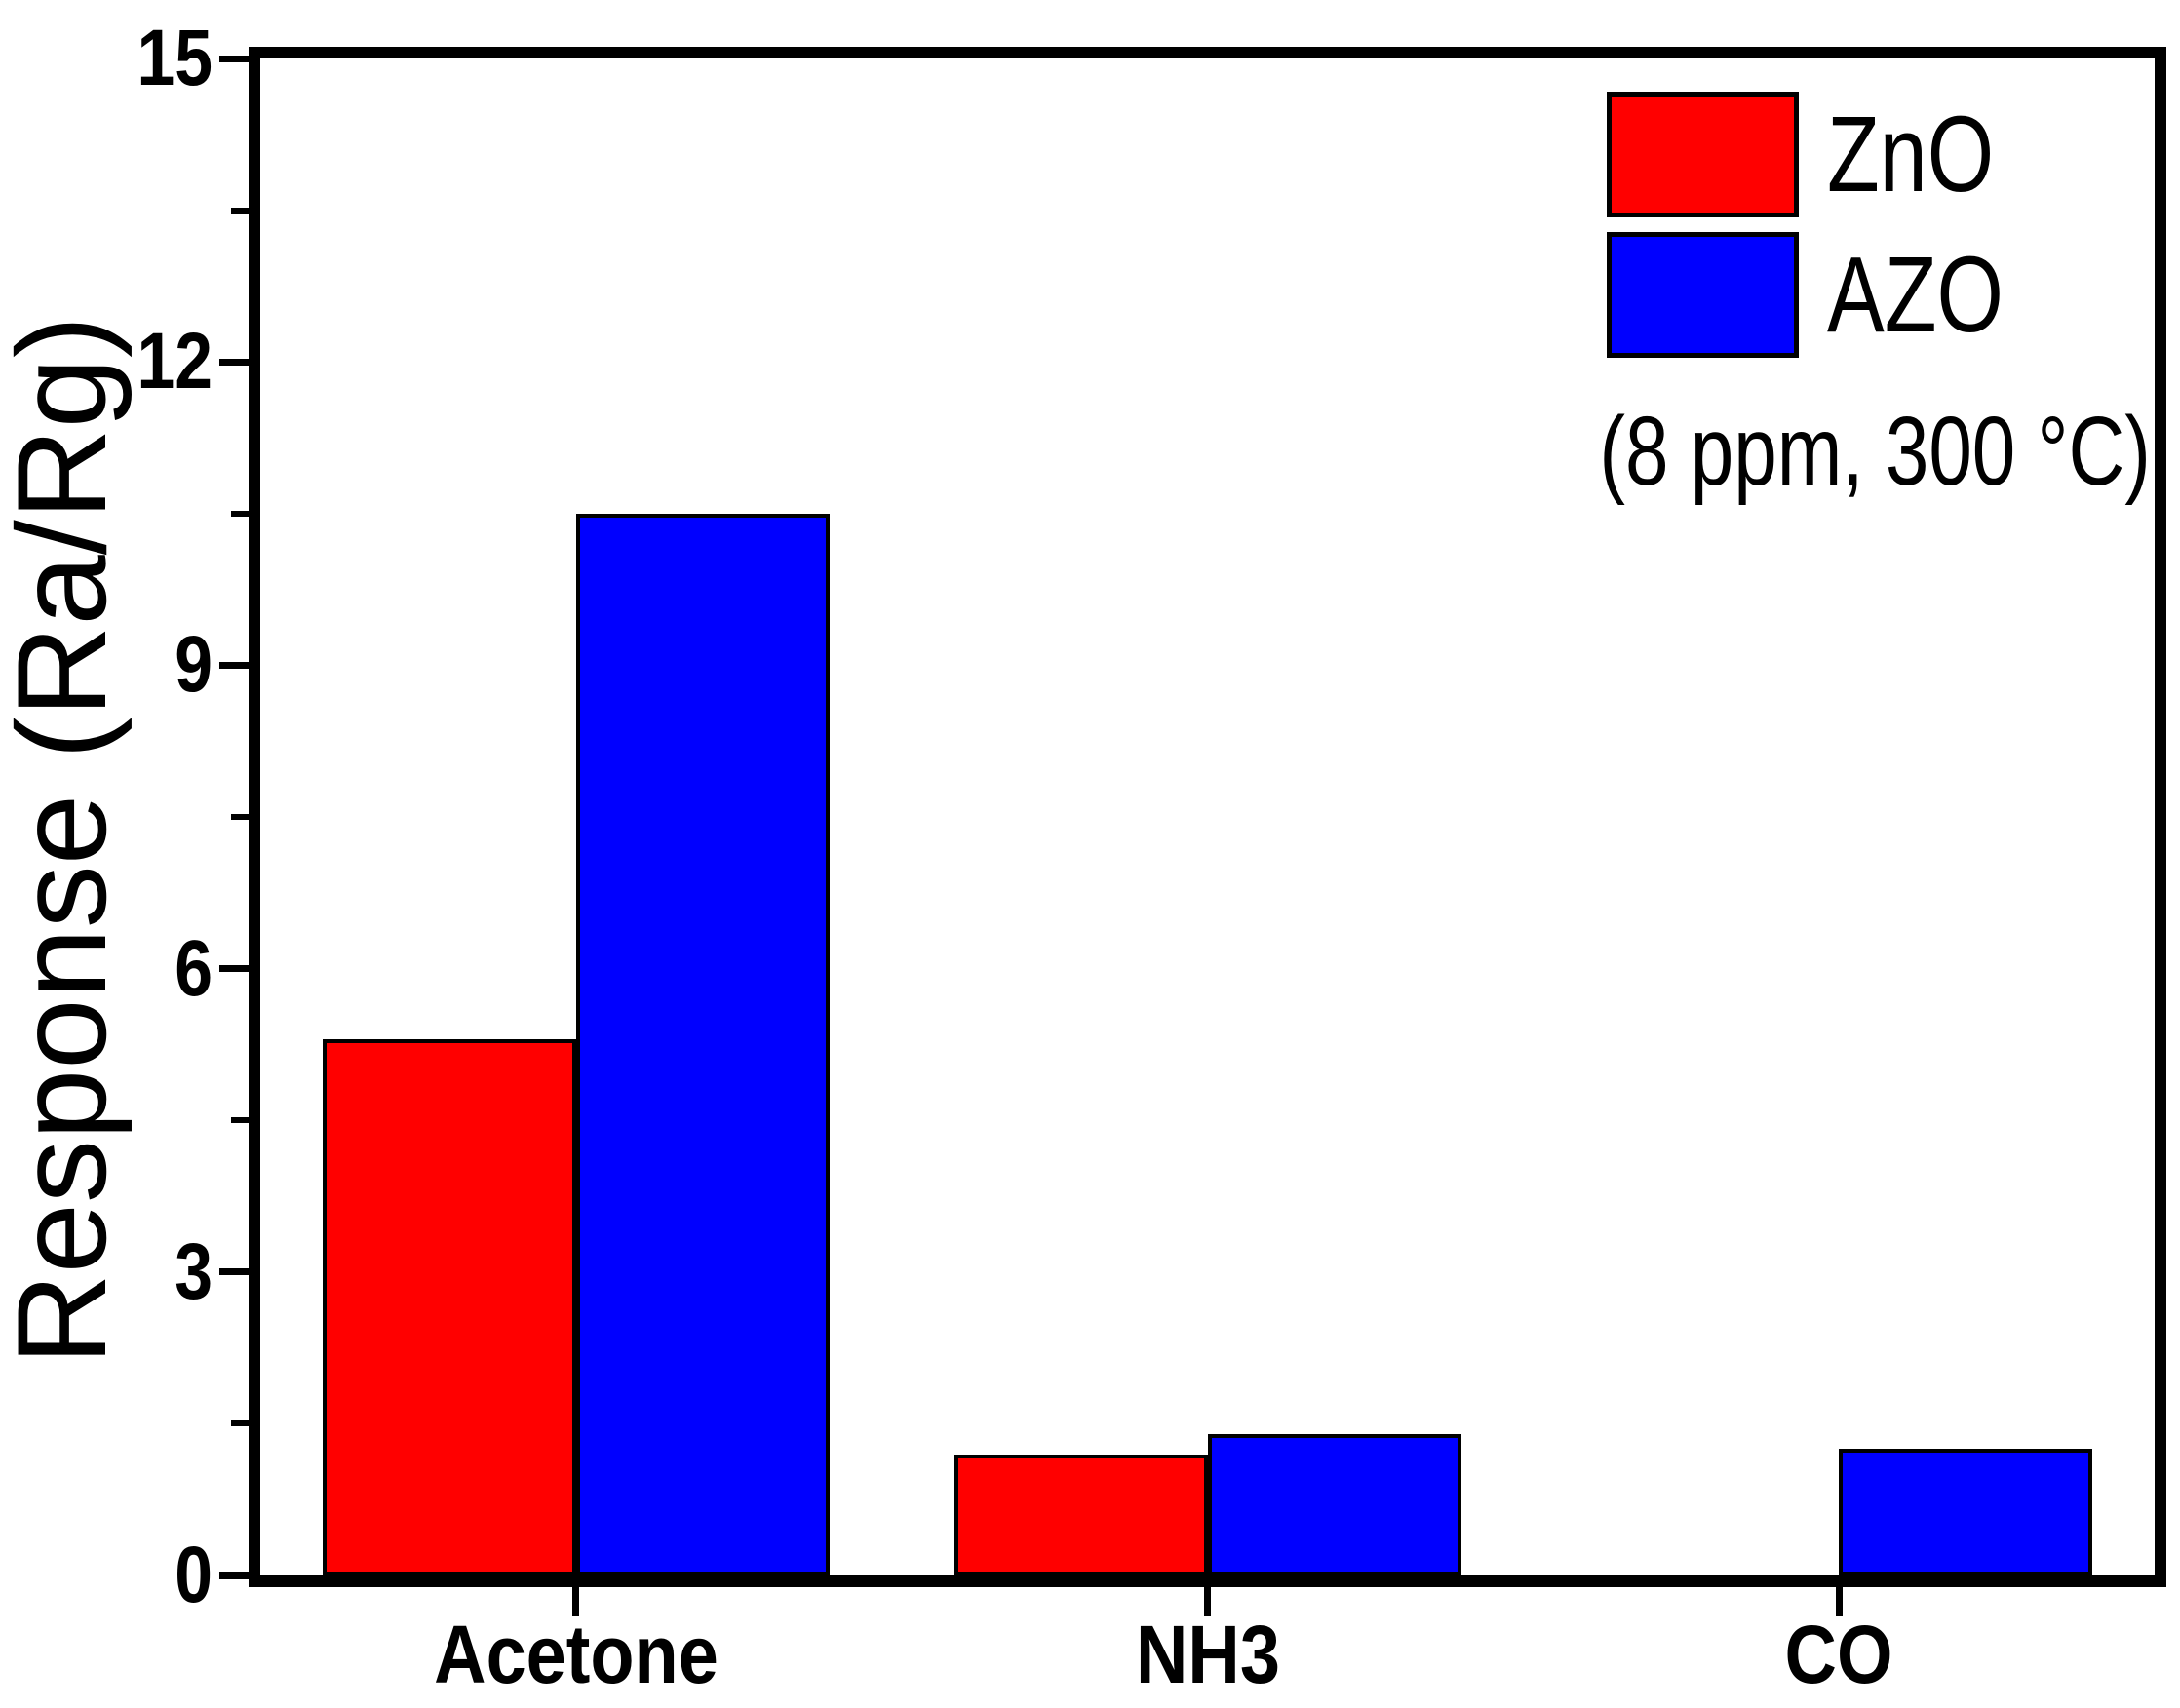  What do you see at coordinates (1915, 294) in the screenshot?
I see `legend-label-azo: AZO` at bounding box center [1915, 294].